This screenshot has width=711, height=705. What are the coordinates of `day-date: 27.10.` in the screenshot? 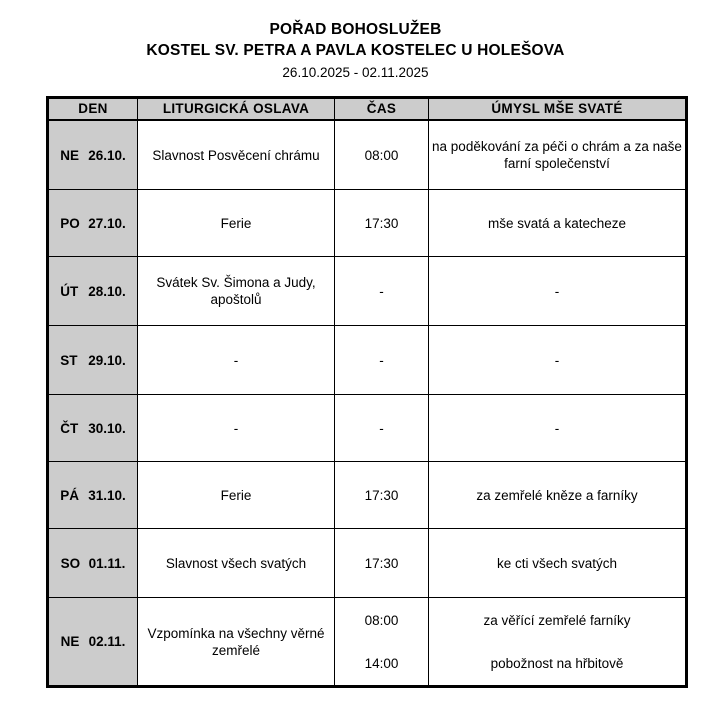 It's located at (107, 223).